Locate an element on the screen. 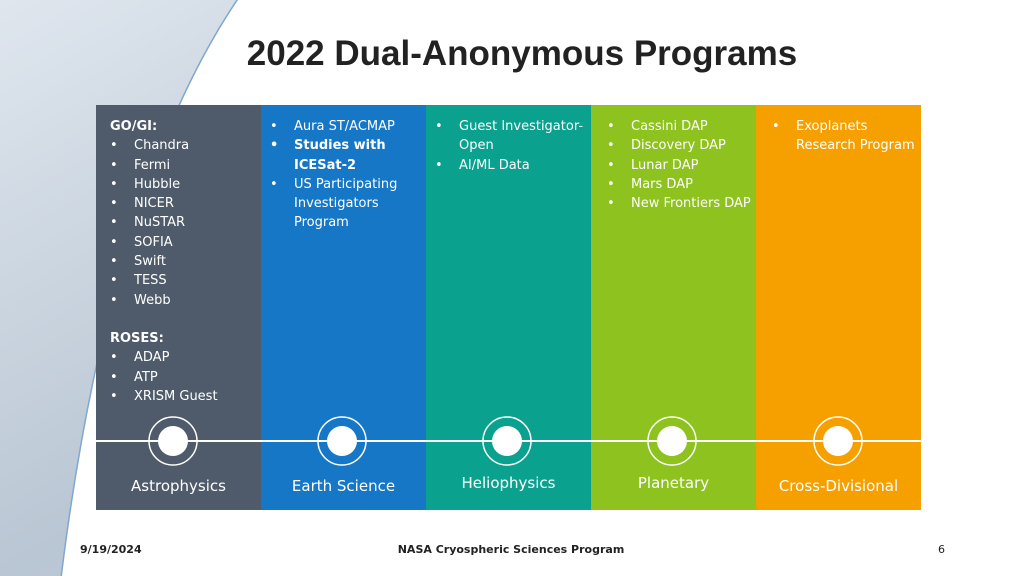 This screenshot has height=576, width=1024. item: Cassini DAP is located at coordinates (681, 127).